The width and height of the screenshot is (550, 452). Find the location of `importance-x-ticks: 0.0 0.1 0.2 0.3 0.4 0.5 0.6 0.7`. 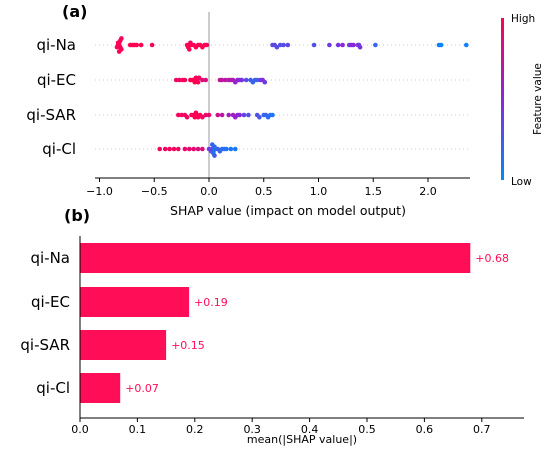

importance-x-ticks: 0.0 0.1 0.2 0.3 0.4 0.5 0.6 0.7 is located at coordinates (281, 427).